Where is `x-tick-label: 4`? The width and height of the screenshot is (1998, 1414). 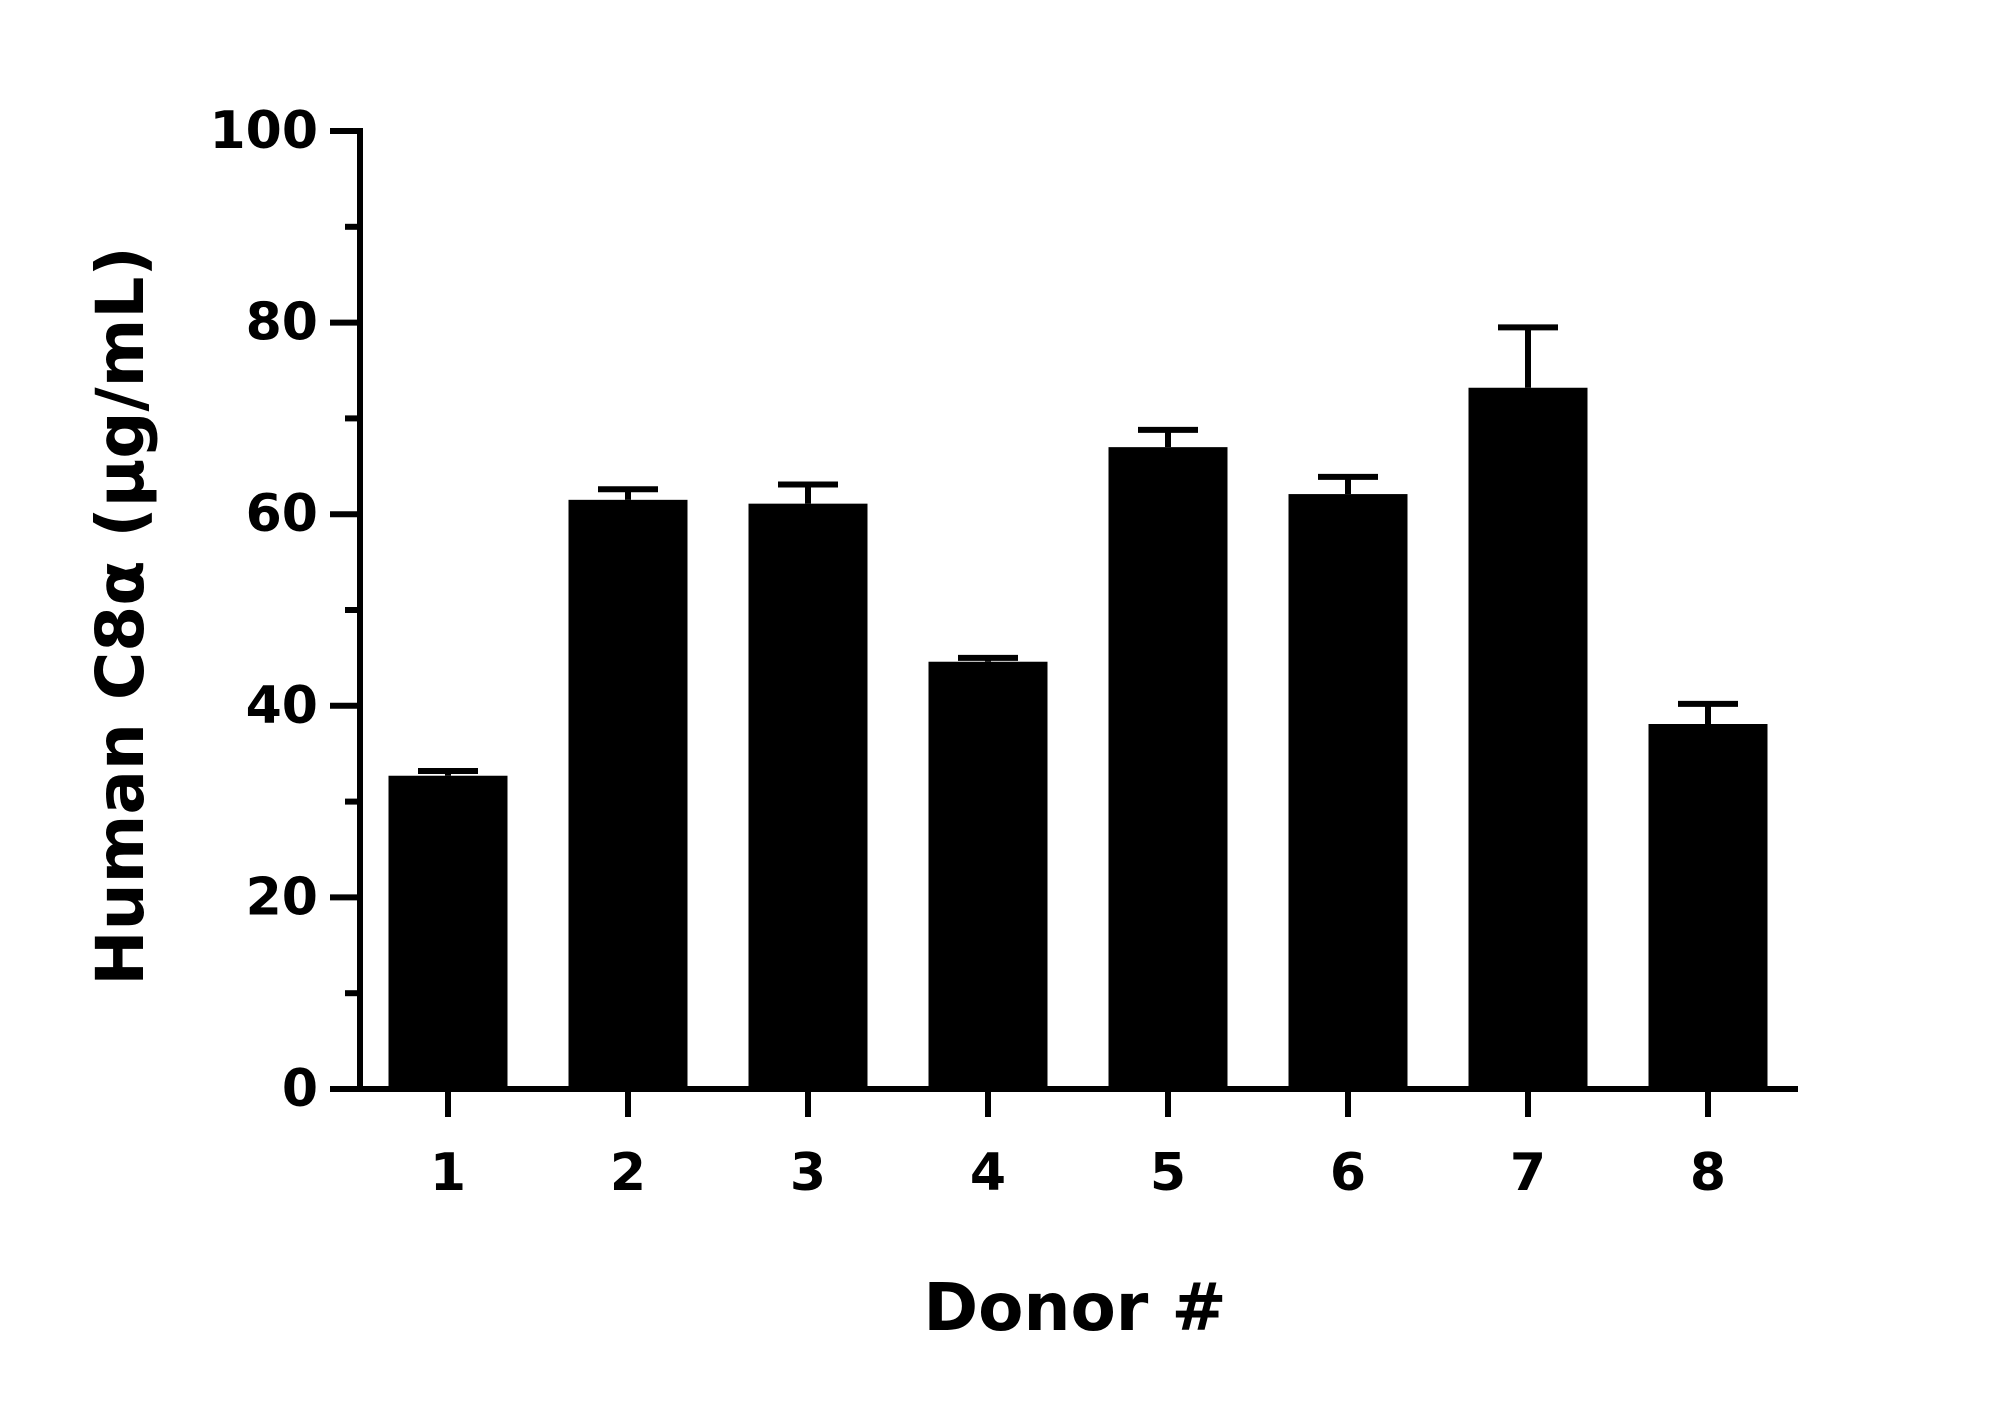
x-tick-label: 4 is located at coordinates (988, 1173).